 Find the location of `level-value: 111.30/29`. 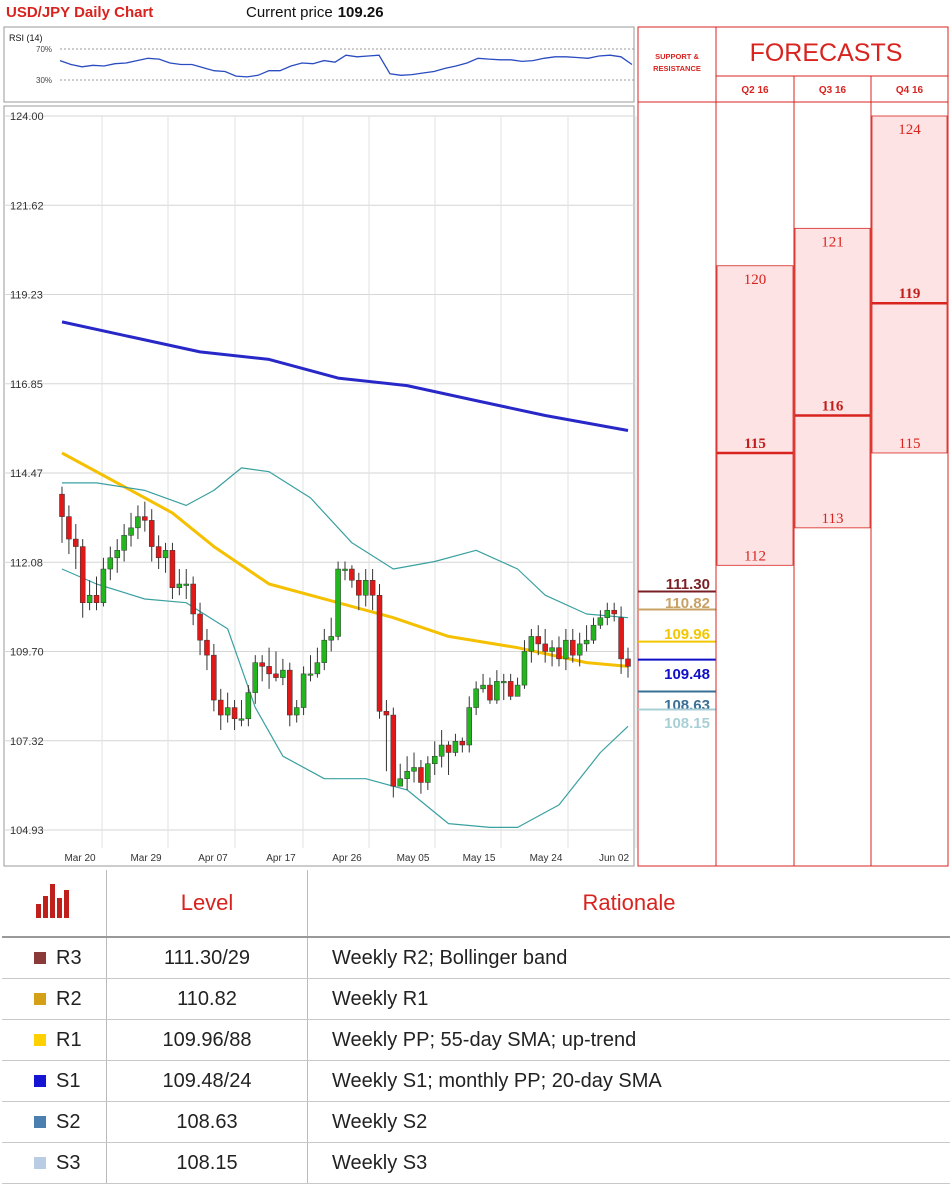

level-value: 111.30/29 is located at coordinates (207, 958).